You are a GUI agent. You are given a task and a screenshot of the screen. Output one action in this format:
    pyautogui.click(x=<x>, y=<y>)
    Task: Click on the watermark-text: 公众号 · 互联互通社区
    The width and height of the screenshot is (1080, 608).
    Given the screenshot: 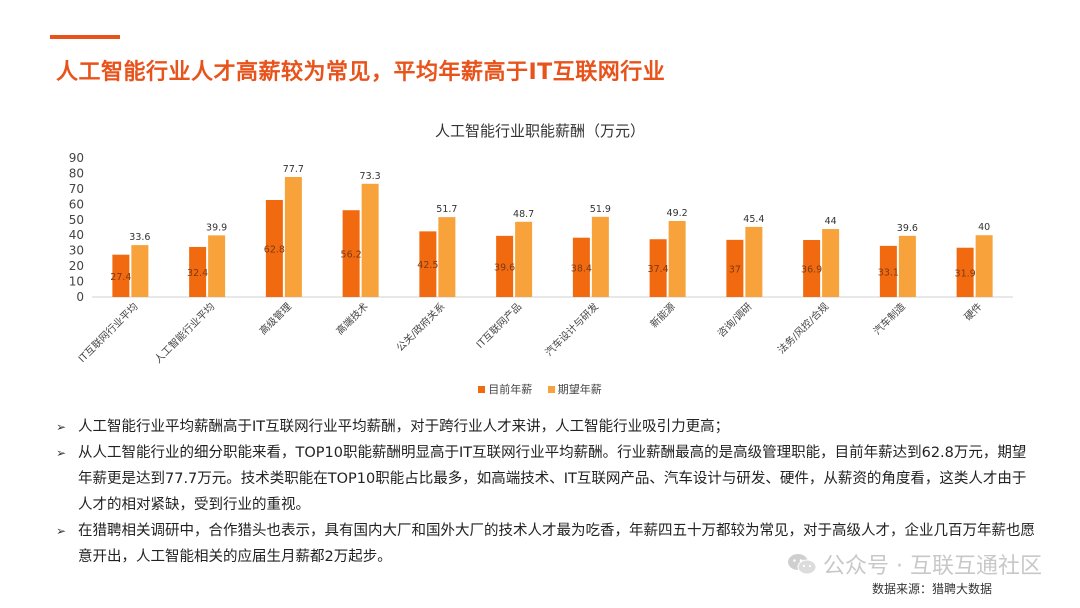 What is the action you would take?
    pyautogui.click(x=932, y=566)
    